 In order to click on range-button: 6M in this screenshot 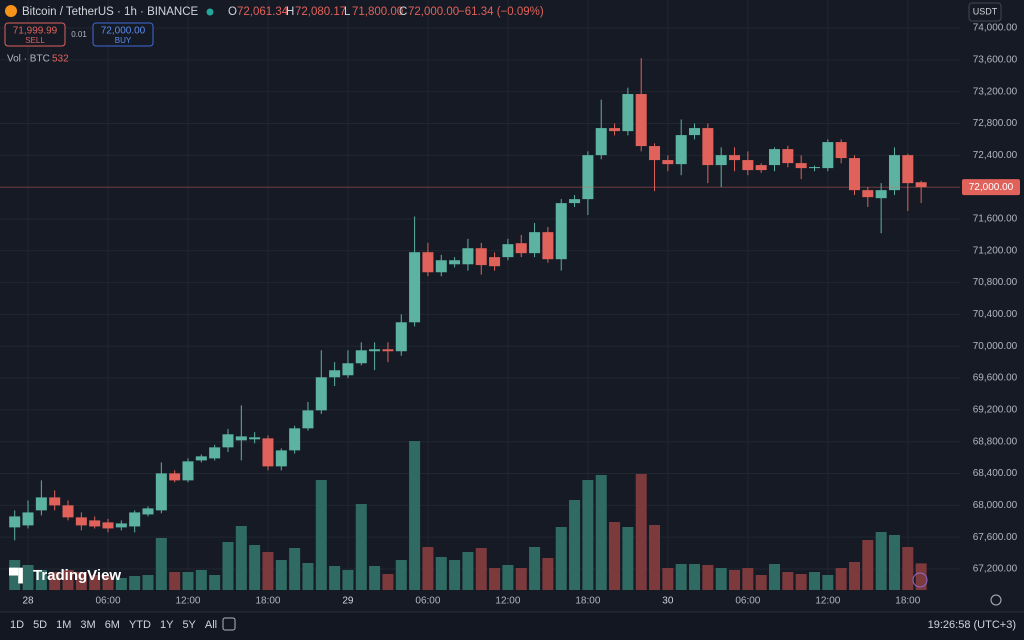, I will do `click(112, 625)`.